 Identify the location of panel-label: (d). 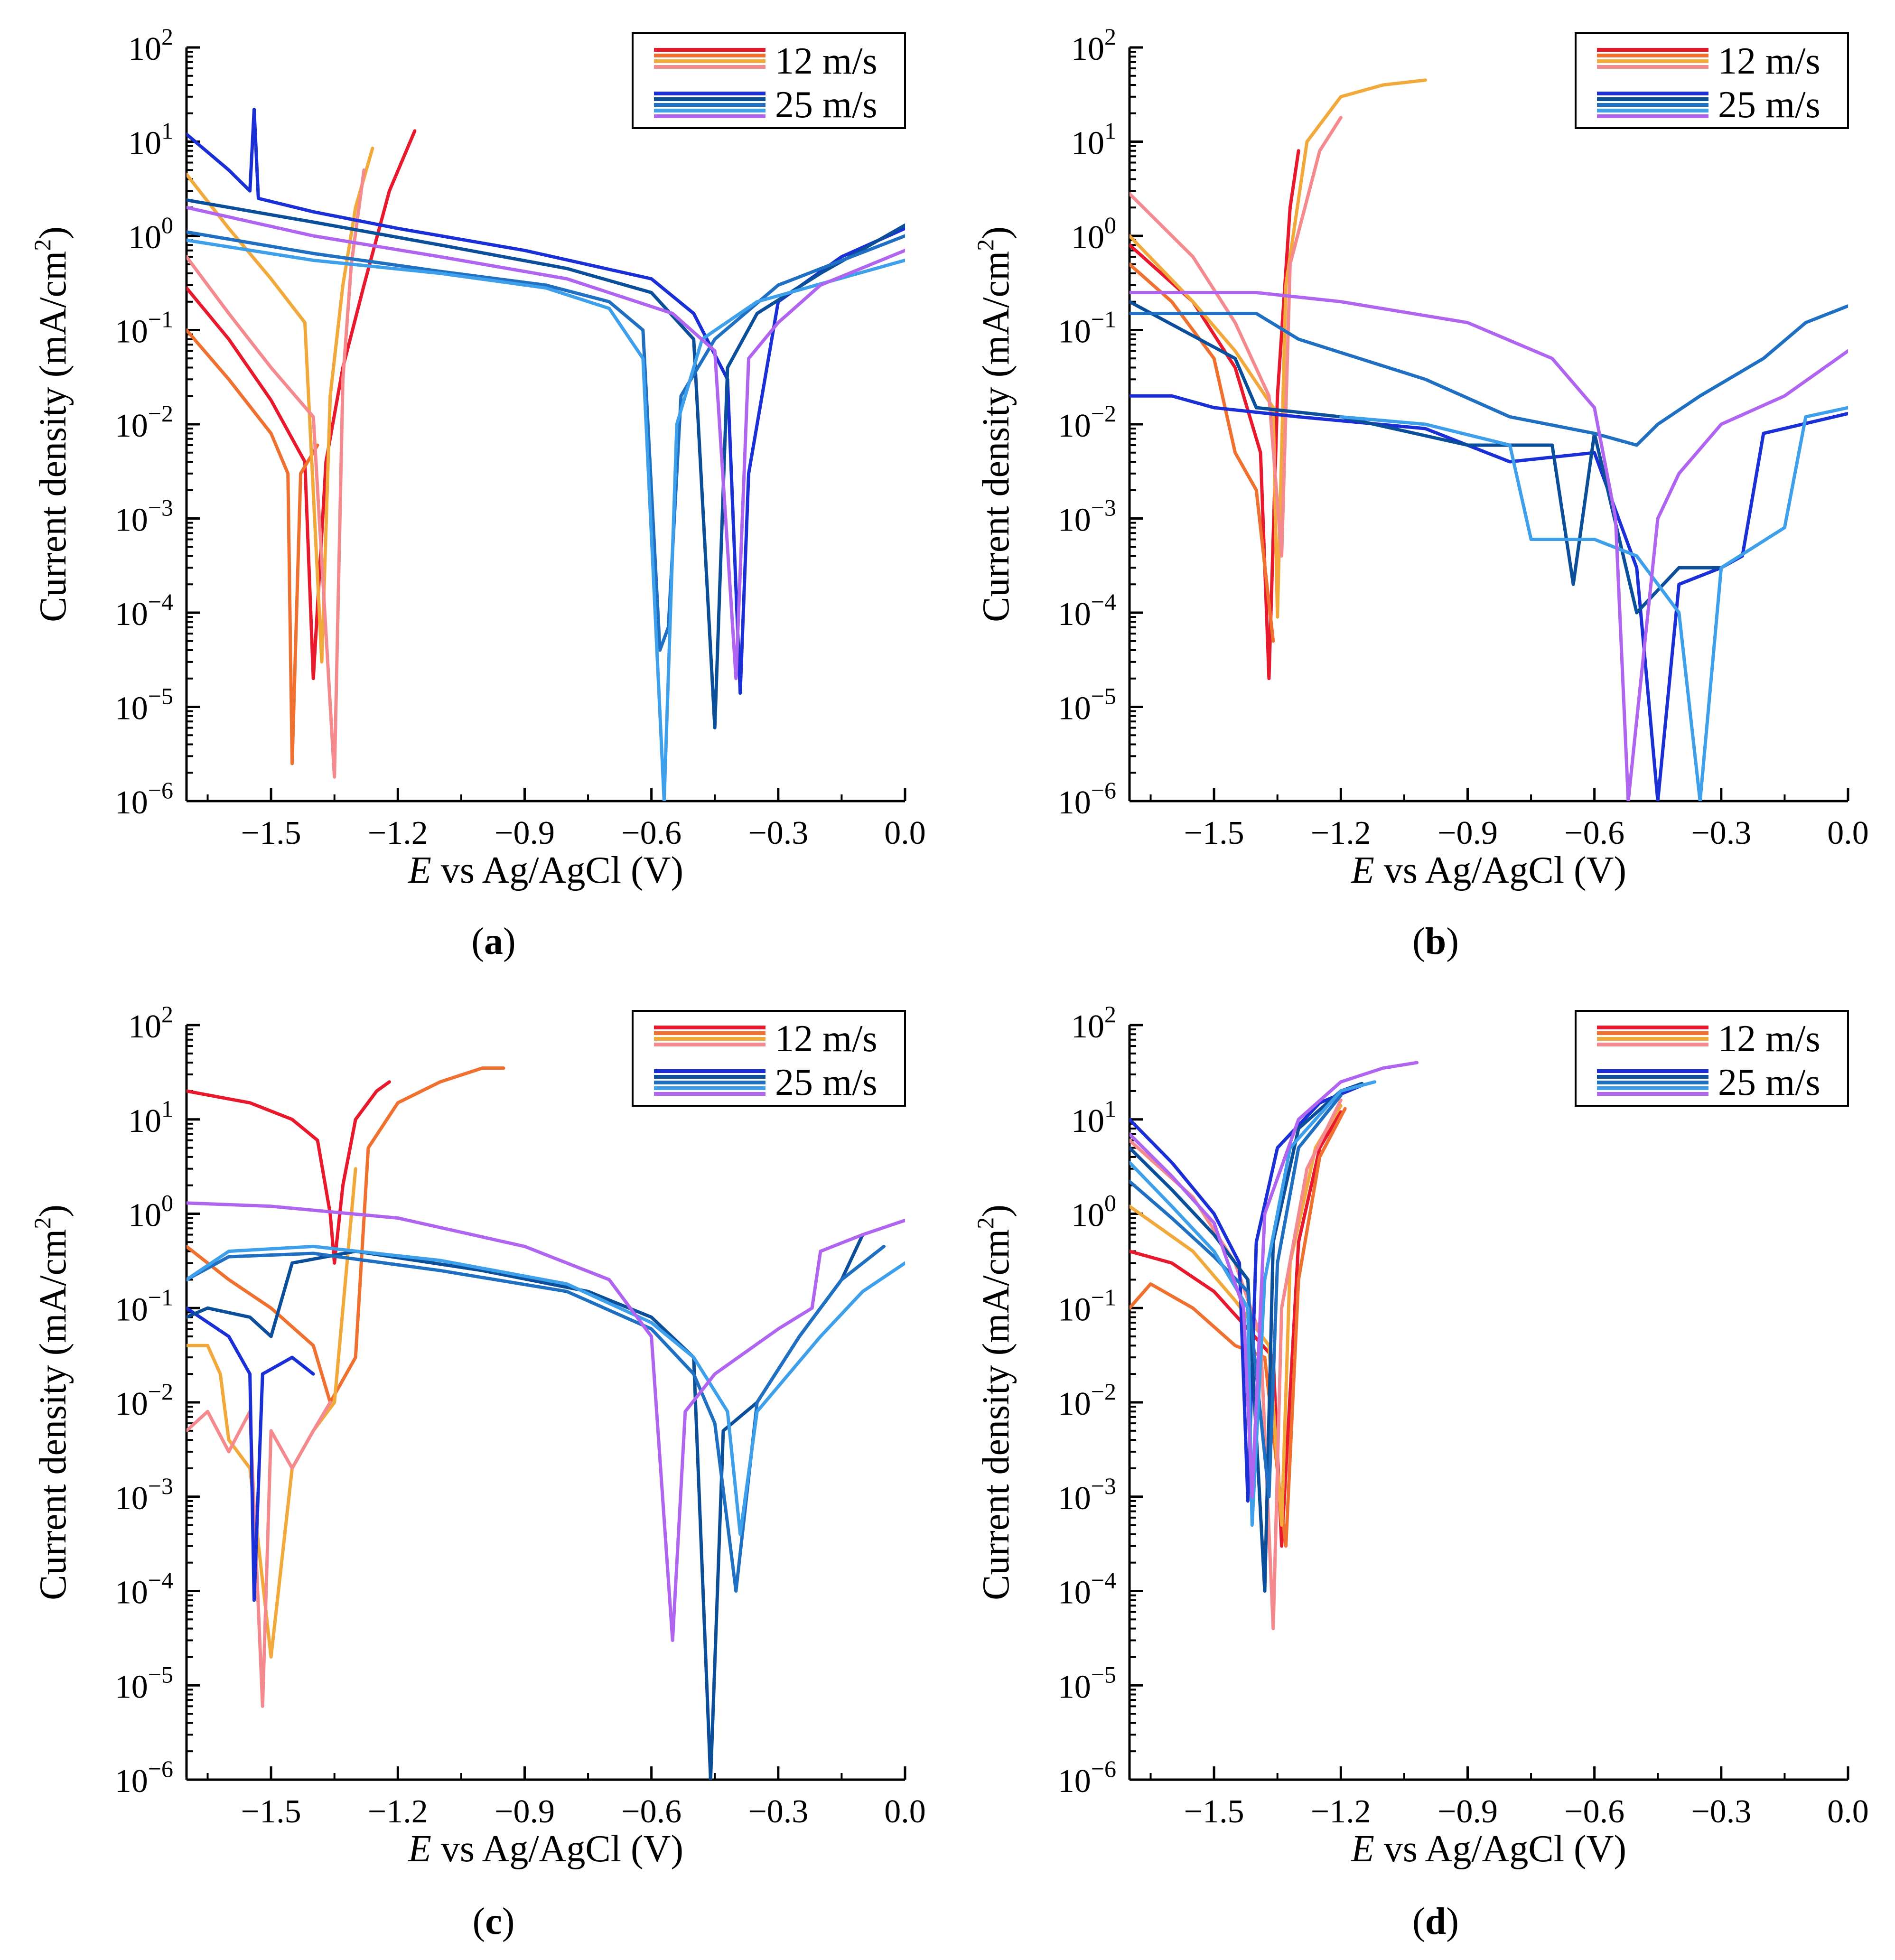
(1436, 1921).